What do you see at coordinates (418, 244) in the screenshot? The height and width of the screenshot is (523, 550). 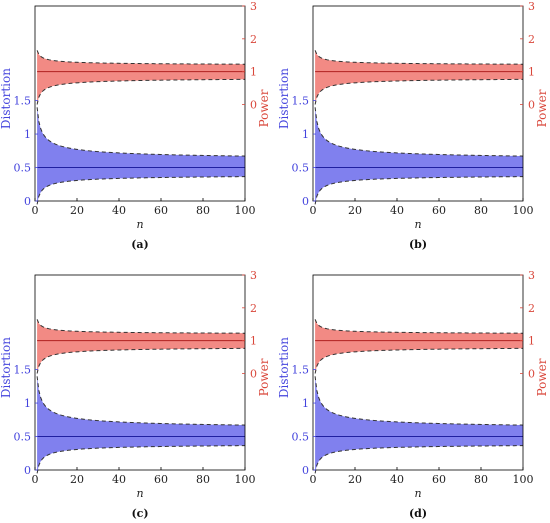 I see `panel-label: (b)` at bounding box center [418, 244].